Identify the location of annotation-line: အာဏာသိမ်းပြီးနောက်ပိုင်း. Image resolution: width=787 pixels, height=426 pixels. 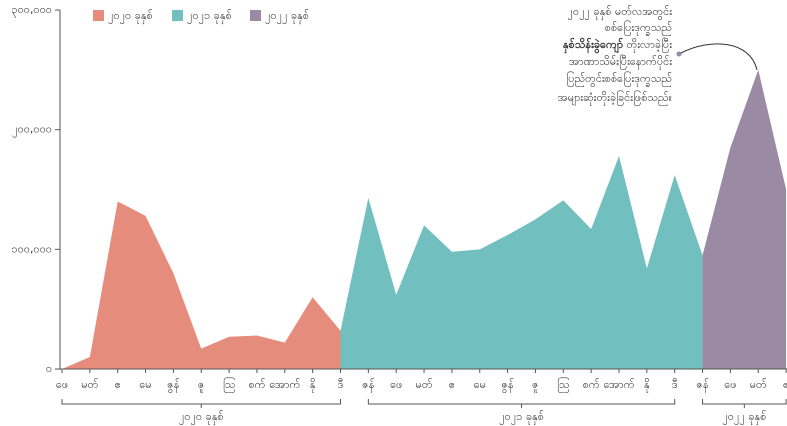
(620, 62).